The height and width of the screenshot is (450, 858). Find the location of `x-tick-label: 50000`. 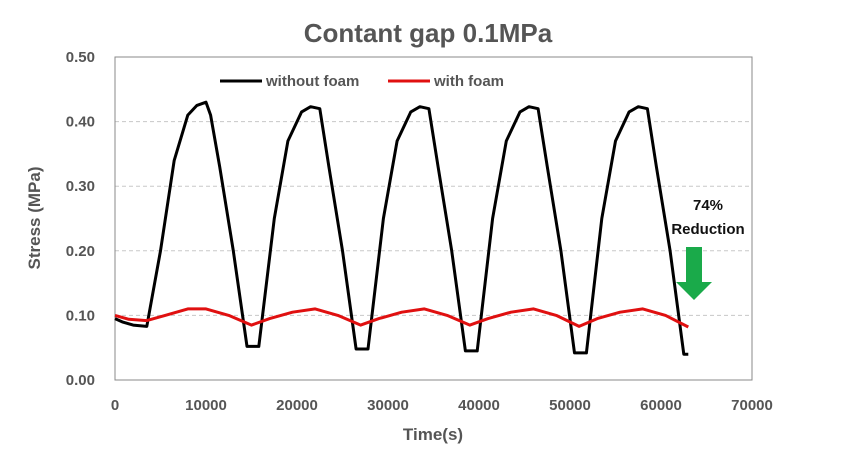

x-tick-label: 50000 is located at coordinates (570, 405).